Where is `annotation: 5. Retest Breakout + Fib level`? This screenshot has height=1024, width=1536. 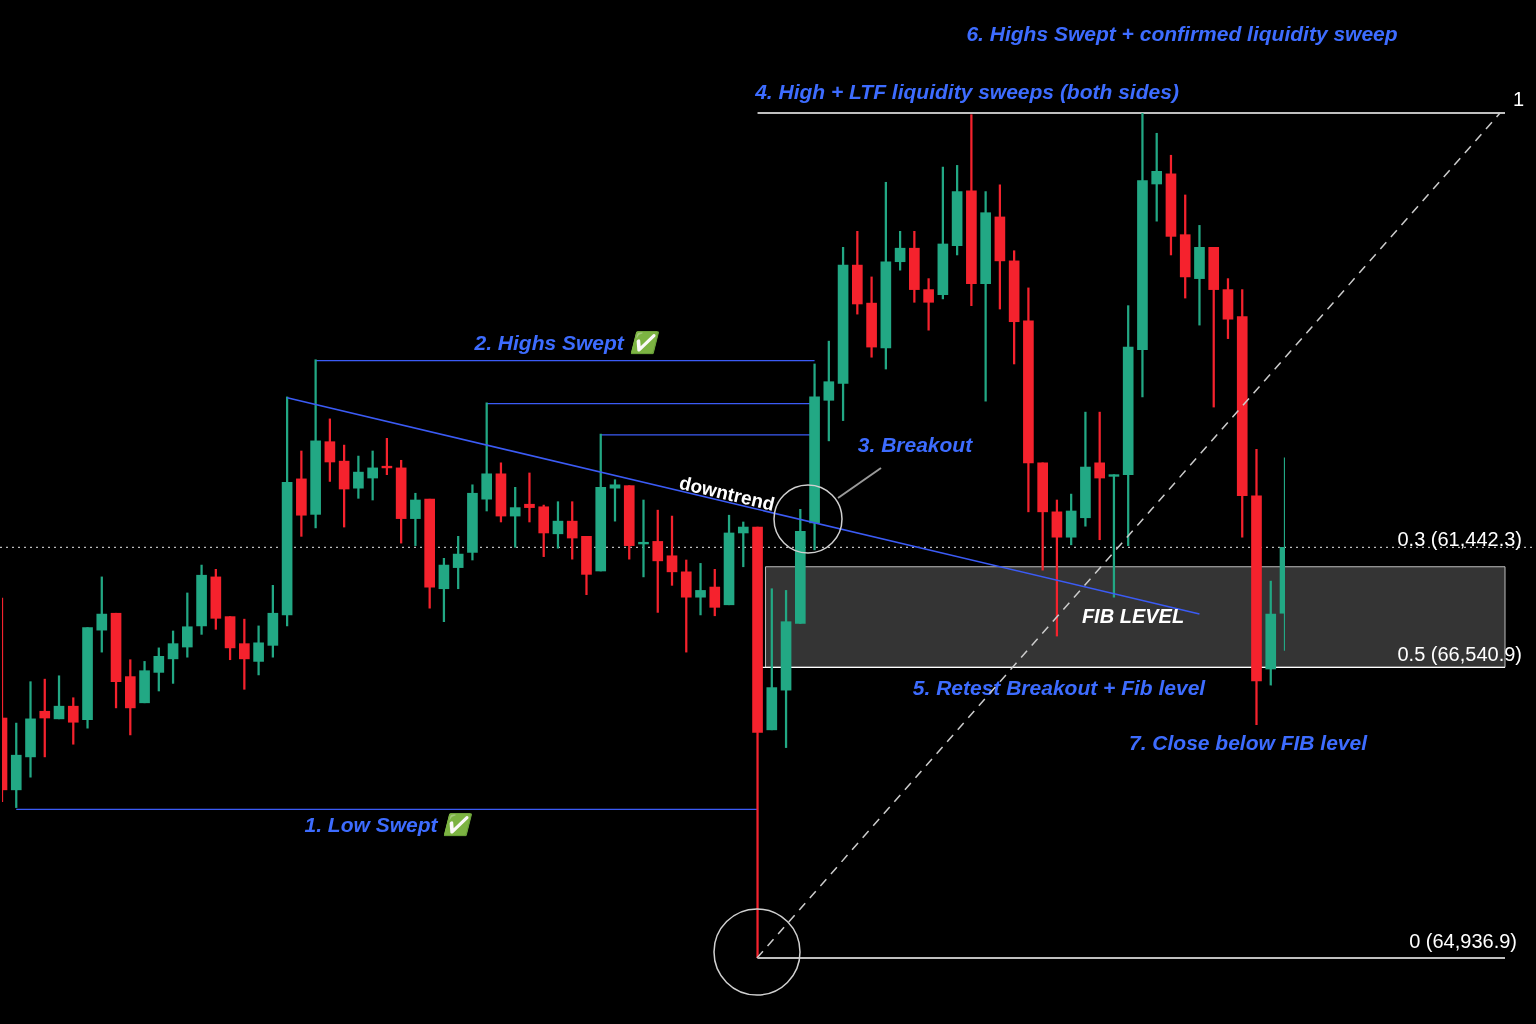 annotation: 5. Retest Breakout + Fib level is located at coordinates (1059, 687).